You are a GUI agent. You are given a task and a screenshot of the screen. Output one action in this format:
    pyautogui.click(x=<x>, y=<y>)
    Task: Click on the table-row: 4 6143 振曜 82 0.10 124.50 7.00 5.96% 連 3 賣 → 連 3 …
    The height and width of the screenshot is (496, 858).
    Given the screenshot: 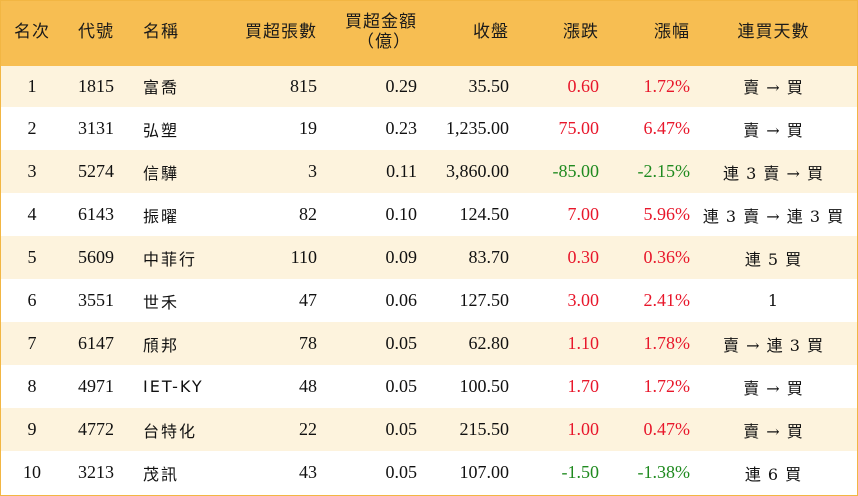 What is the action you would take?
    pyautogui.click(x=429, y=214)
    